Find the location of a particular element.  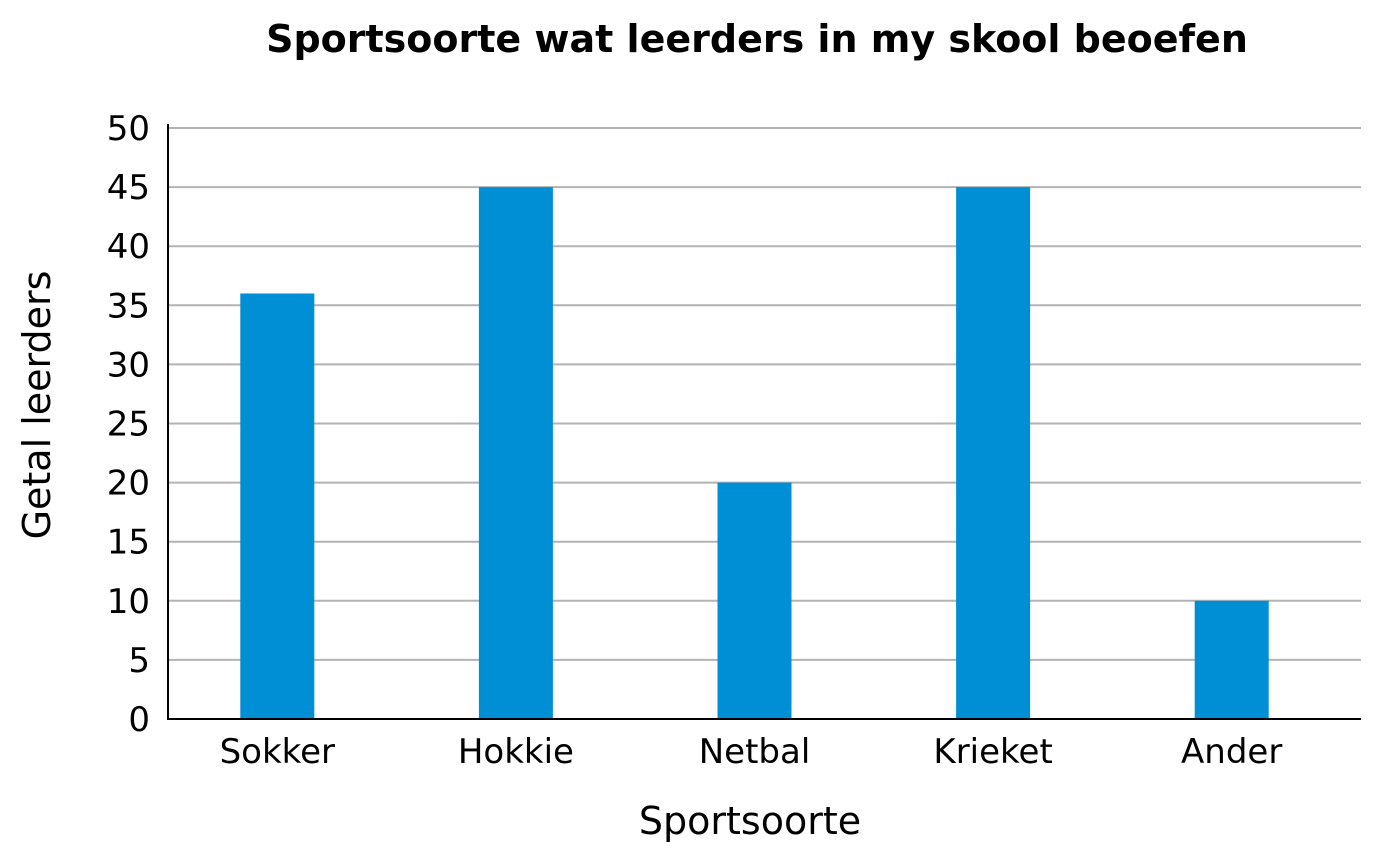

y-tick-label: 40 is located at coordinates (128, 247).